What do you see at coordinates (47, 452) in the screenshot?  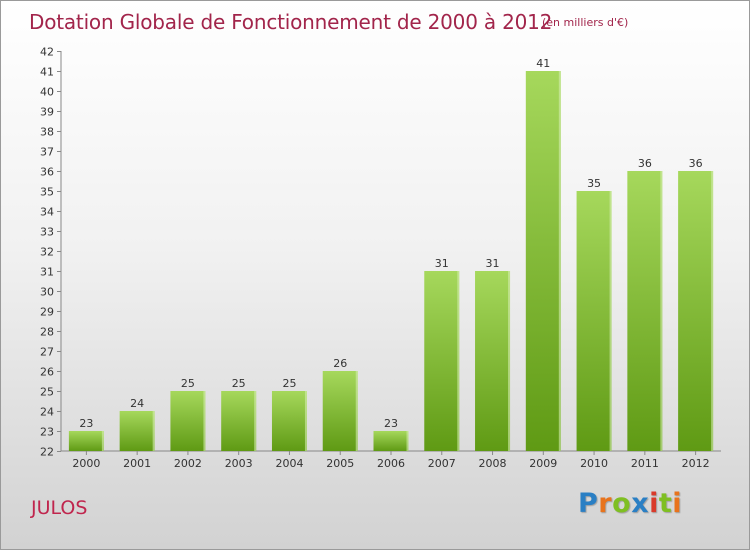 I see `y-tick-label: 22` at bounding box center [47, 452].